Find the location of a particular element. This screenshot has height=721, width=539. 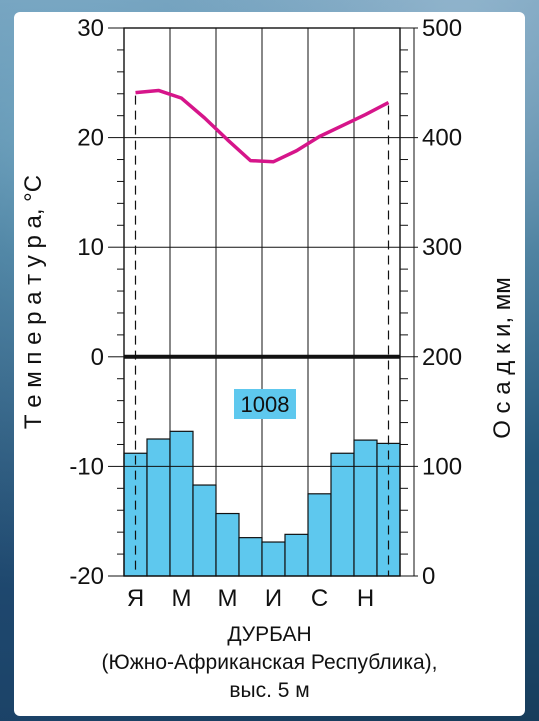

station-name: ДУРБАН is located at coordinates (269, 634).